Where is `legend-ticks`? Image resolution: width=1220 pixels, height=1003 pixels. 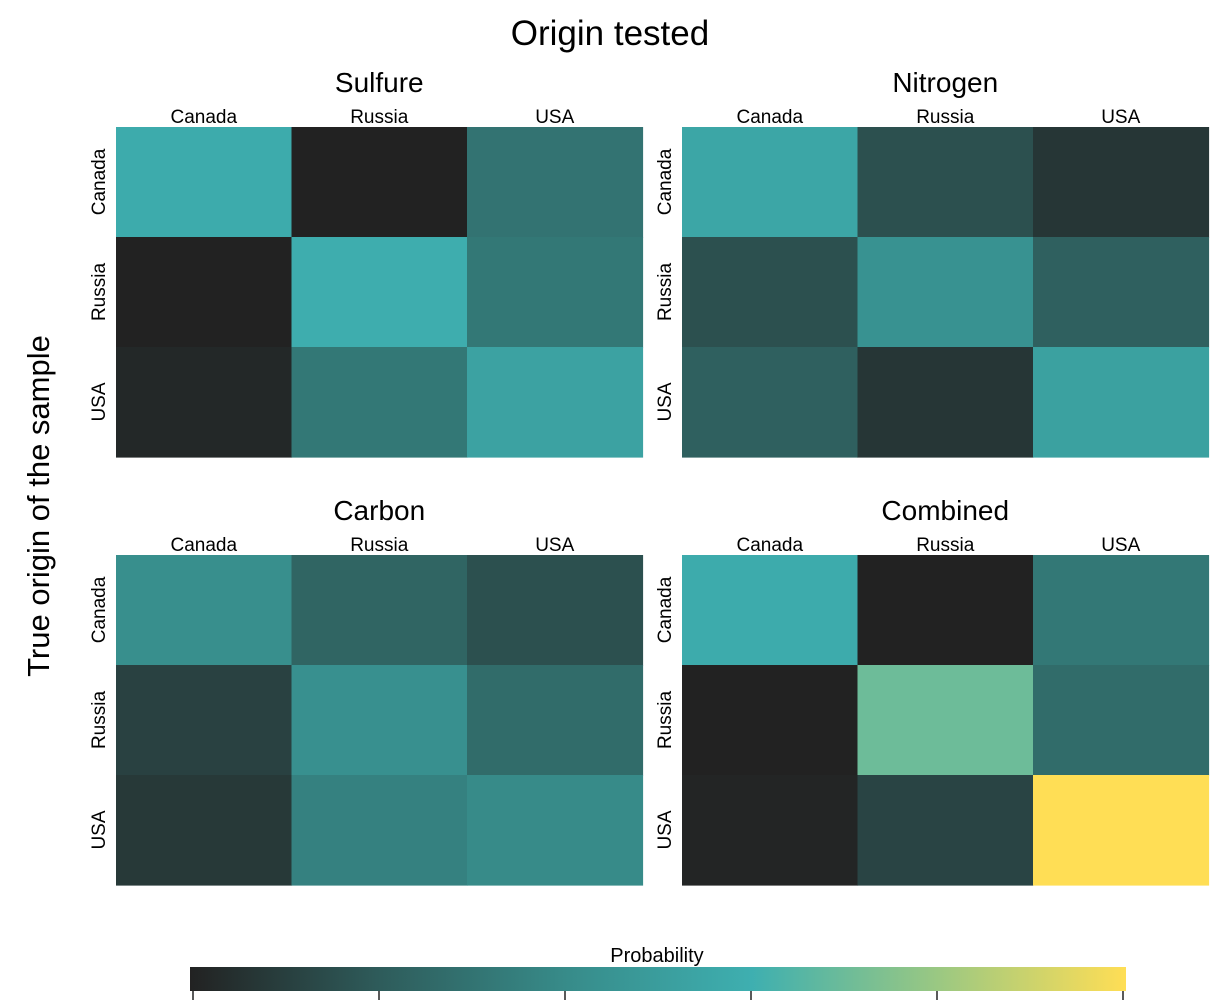
legend-ticks is located at coordinates (658, 995).